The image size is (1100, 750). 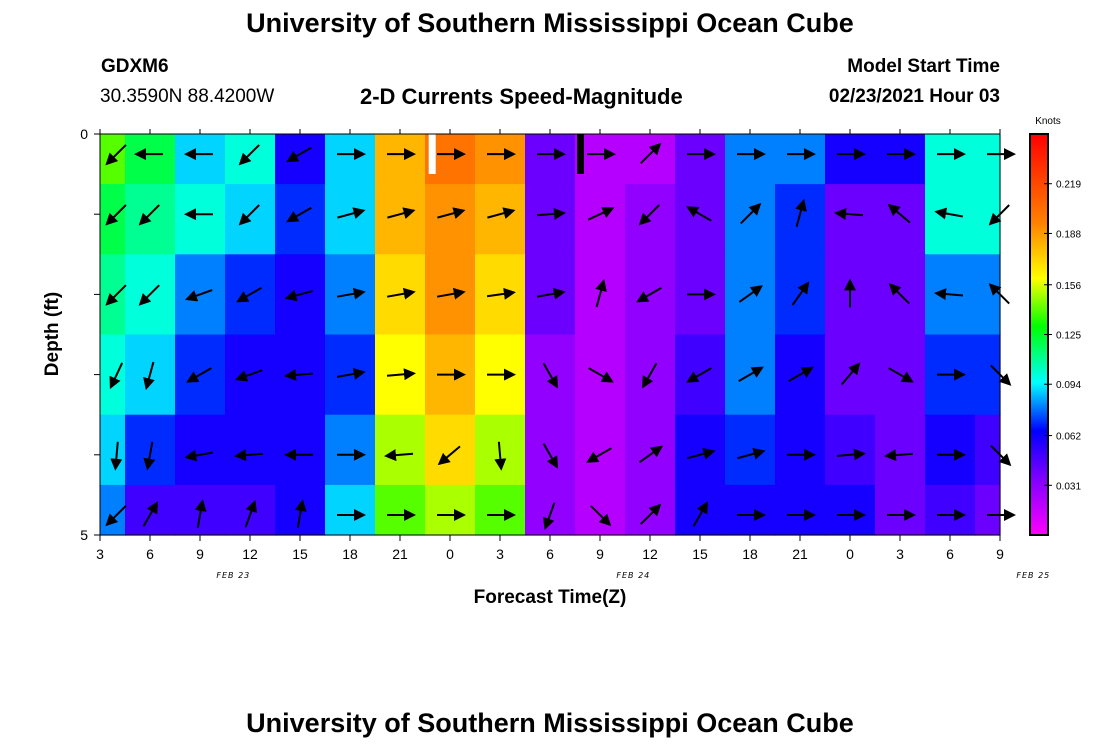 I want to click on model-start-value: 02/23/2021 Hour 03, so click(x=914, y=96).